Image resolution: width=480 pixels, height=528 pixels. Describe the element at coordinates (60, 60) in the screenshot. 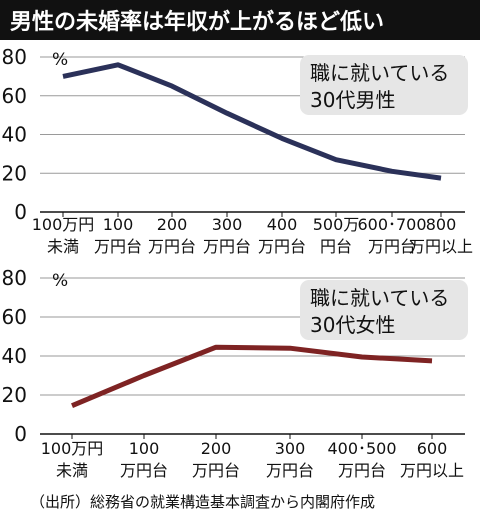

I see `male-unit-label: %` at that location.